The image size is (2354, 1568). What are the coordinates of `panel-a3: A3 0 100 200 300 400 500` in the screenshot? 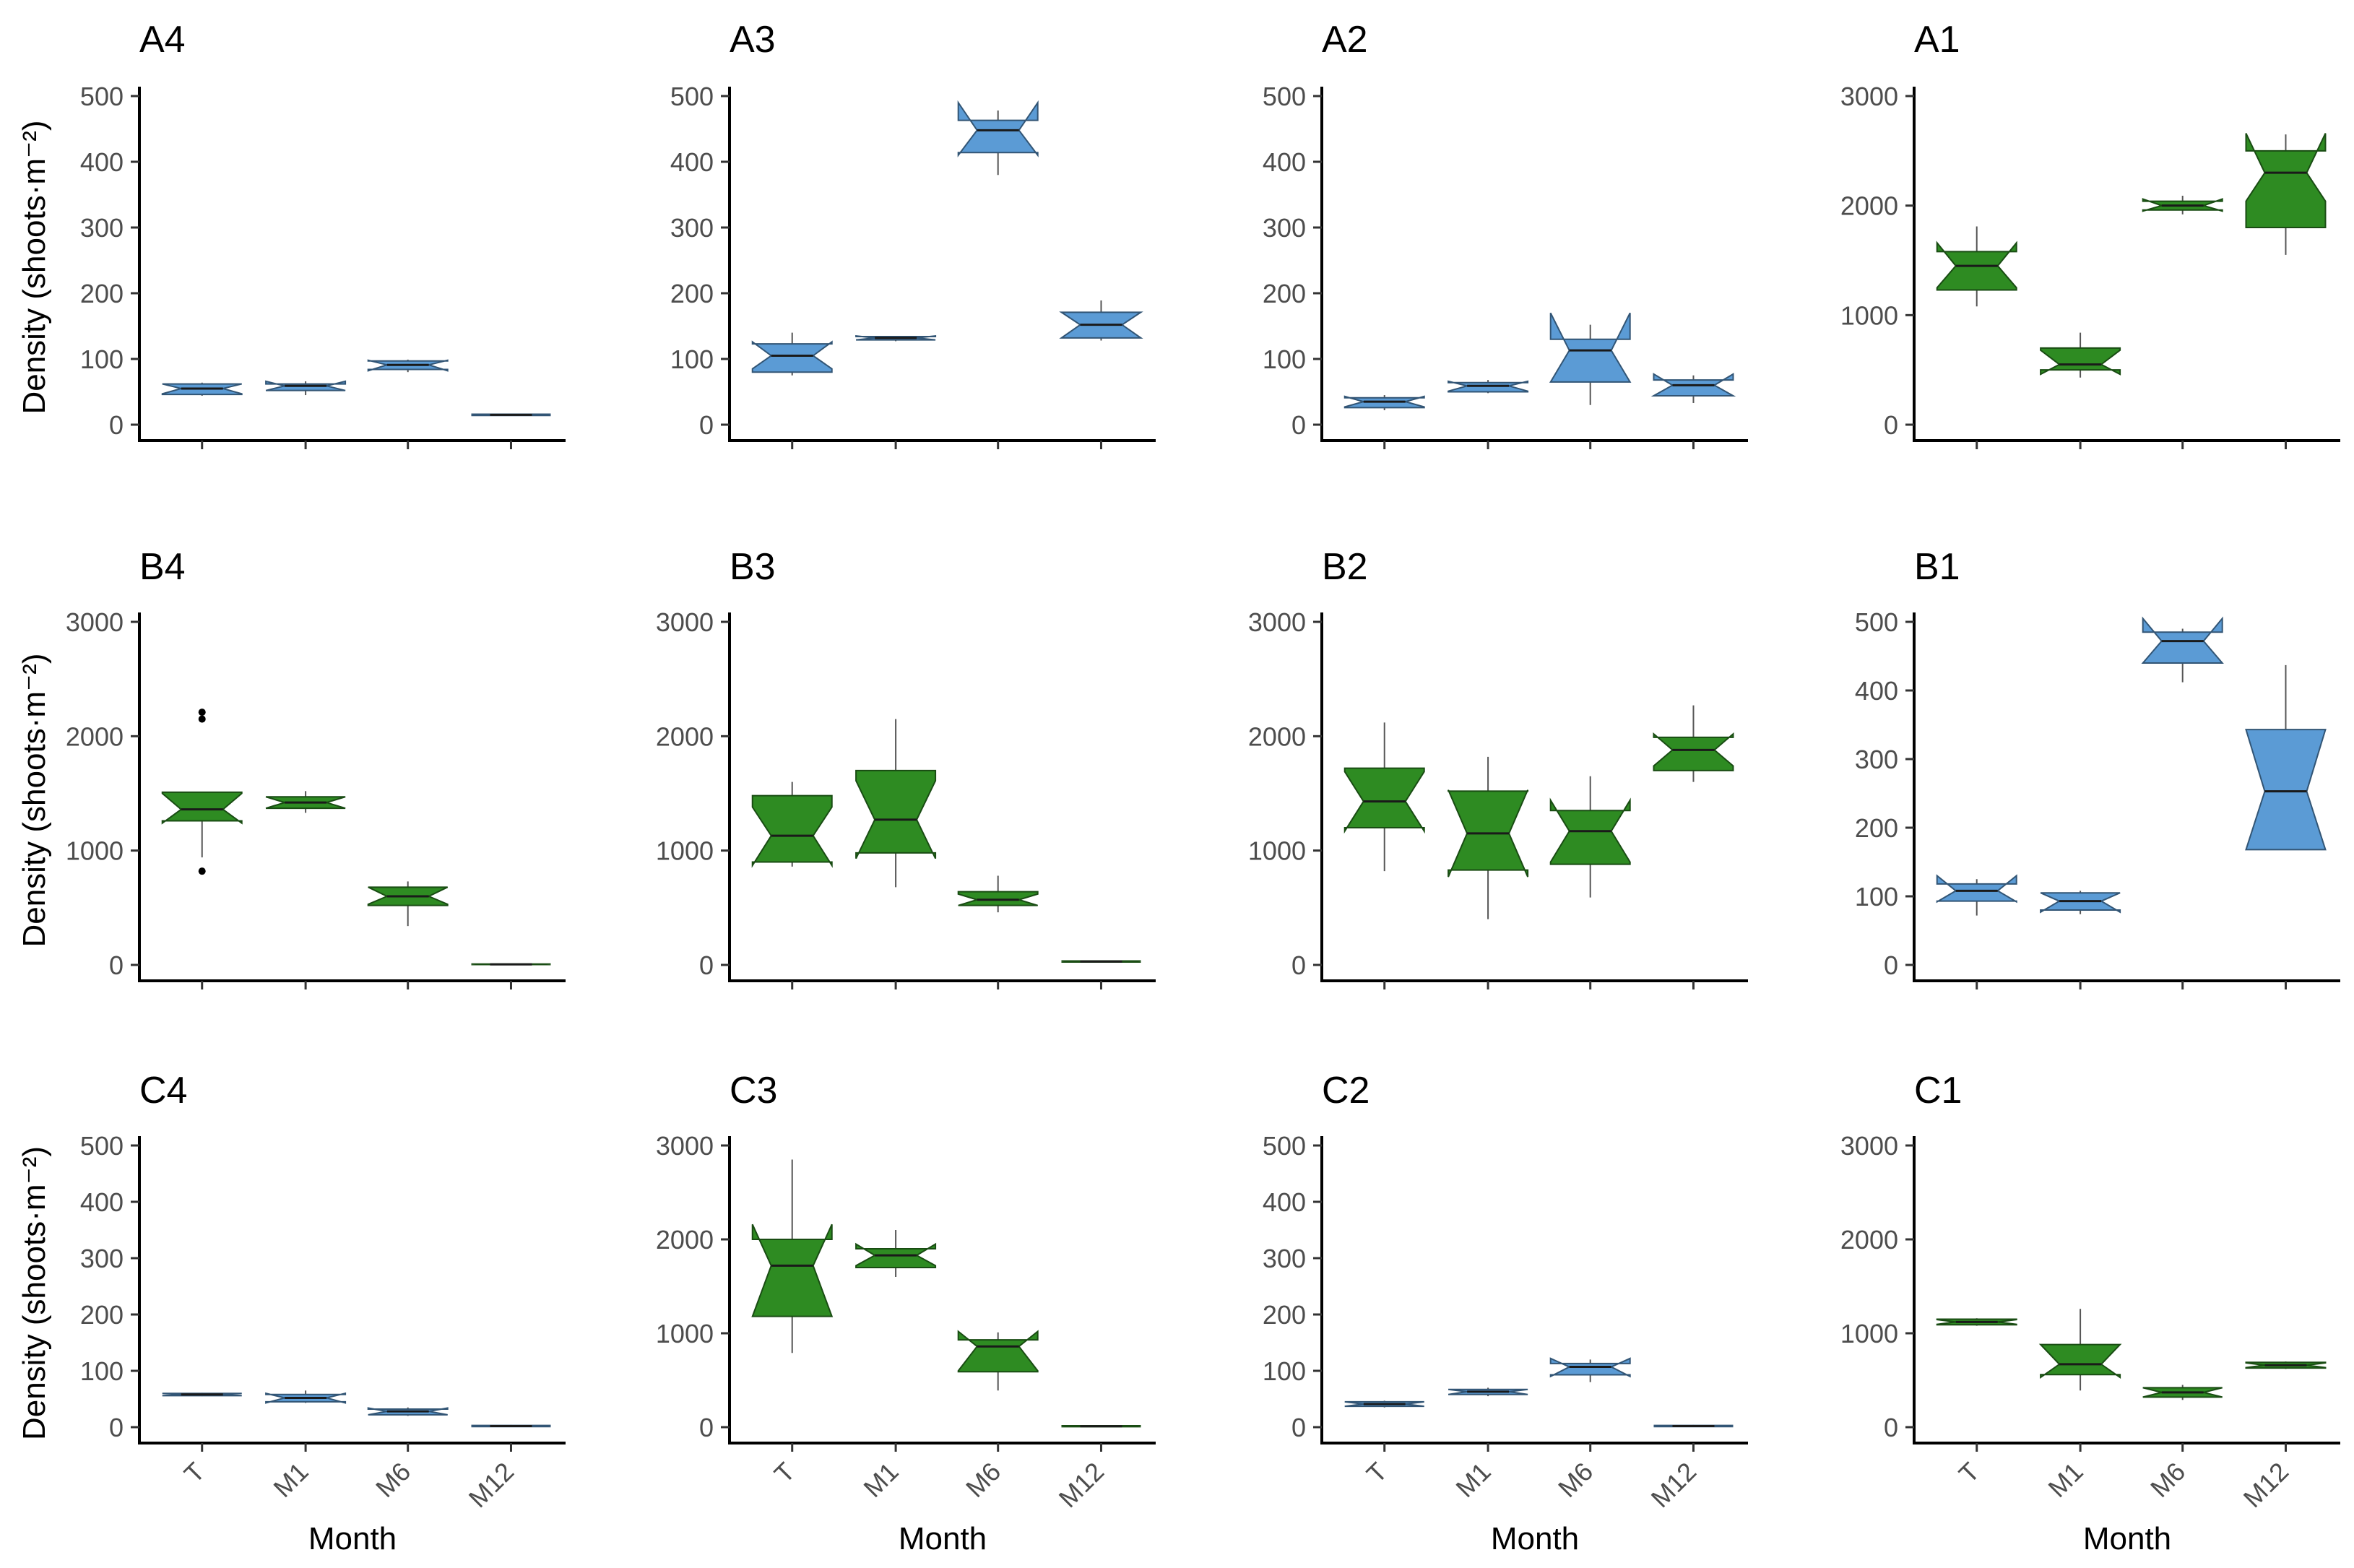 It's located at (913, 234).